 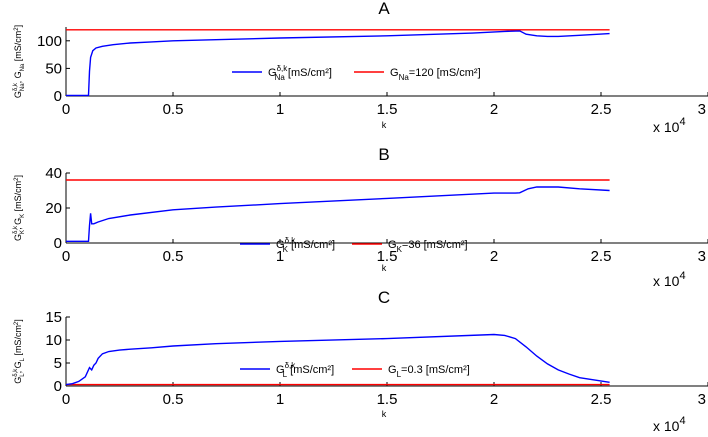 I want to click on y-tick-label: 10, so click(x=53, y=340).